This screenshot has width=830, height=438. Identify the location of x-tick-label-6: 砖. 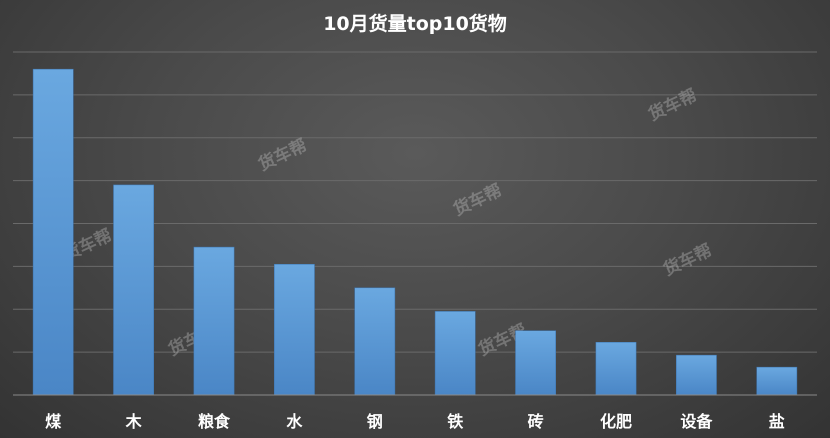
(536, 421).